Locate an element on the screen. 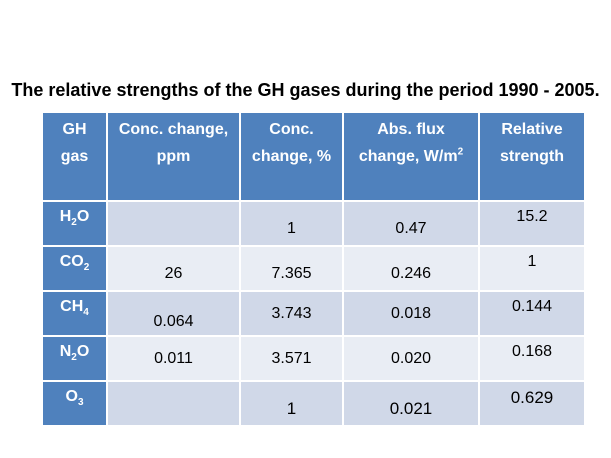 The image size is (611, 458). cell-pct: 7.365 is located at coordinates (291, 268).